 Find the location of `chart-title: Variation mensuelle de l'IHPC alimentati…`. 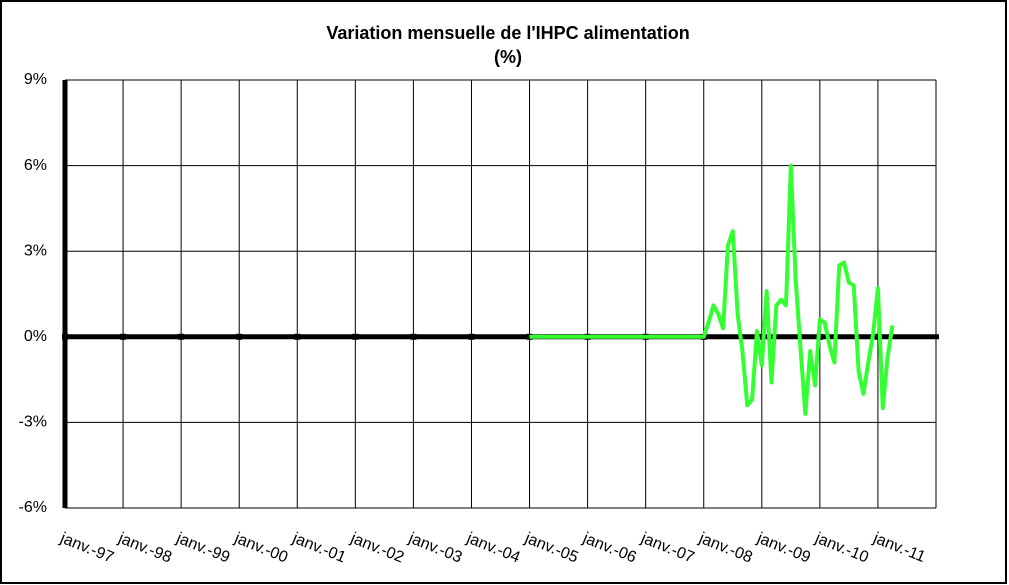

chart-title: Variation mensuelle de l'IHPC alimentati… is located at coordinates (507, 33).